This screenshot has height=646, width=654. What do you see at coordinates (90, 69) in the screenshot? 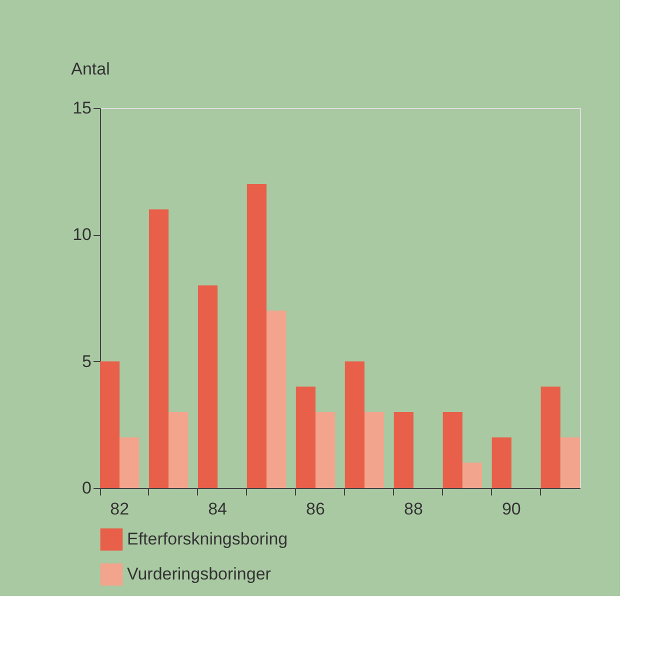
I see `y-axis-title: Antal` at bounding box center [90, 69].